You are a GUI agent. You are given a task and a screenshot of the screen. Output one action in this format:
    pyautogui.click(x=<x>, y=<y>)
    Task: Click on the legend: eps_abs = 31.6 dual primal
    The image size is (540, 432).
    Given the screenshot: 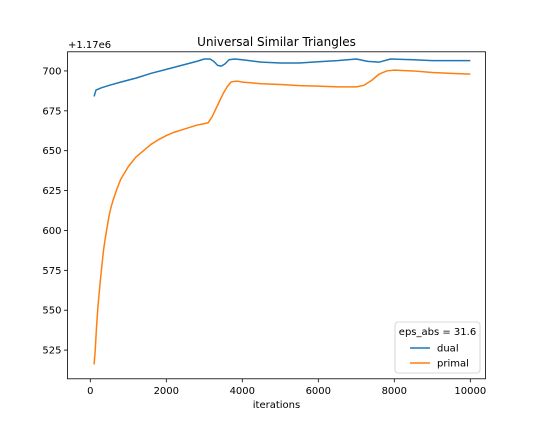 What is the action you would take?
    pyautogui.click(x=437, y=347)
    